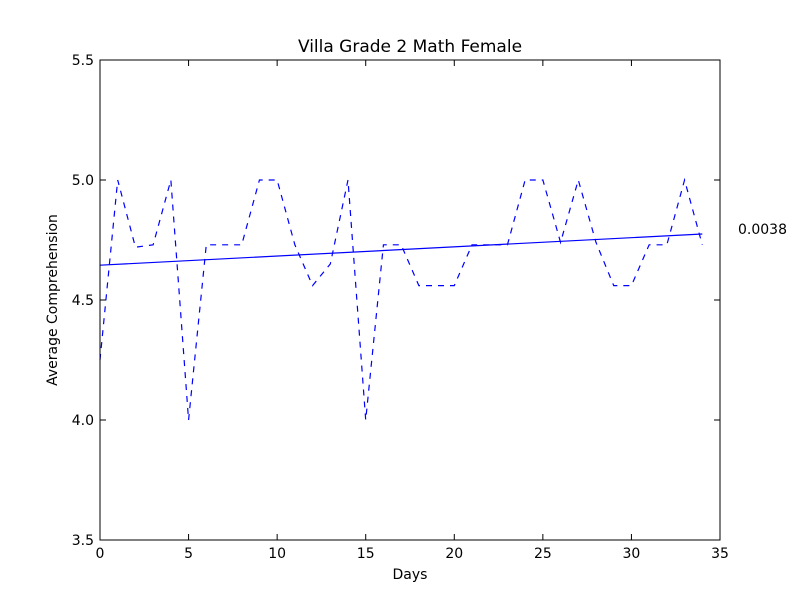 This screenshot has width=800, height=600. I want to click on x-tick-label: 10, so click(277, 554).